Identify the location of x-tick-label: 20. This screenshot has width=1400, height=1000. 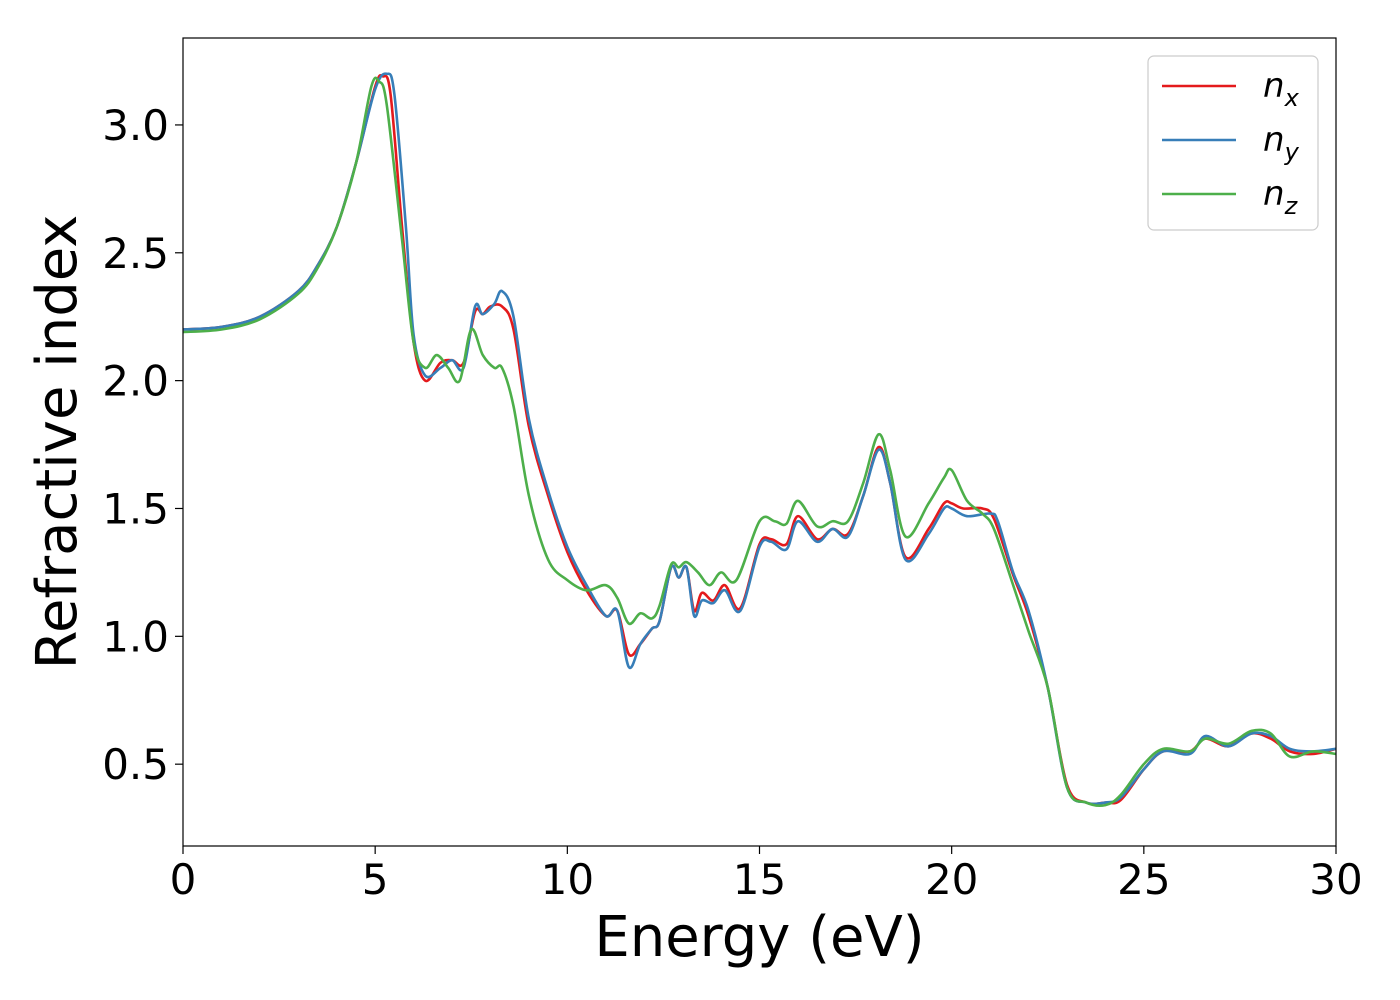
(951, 879).